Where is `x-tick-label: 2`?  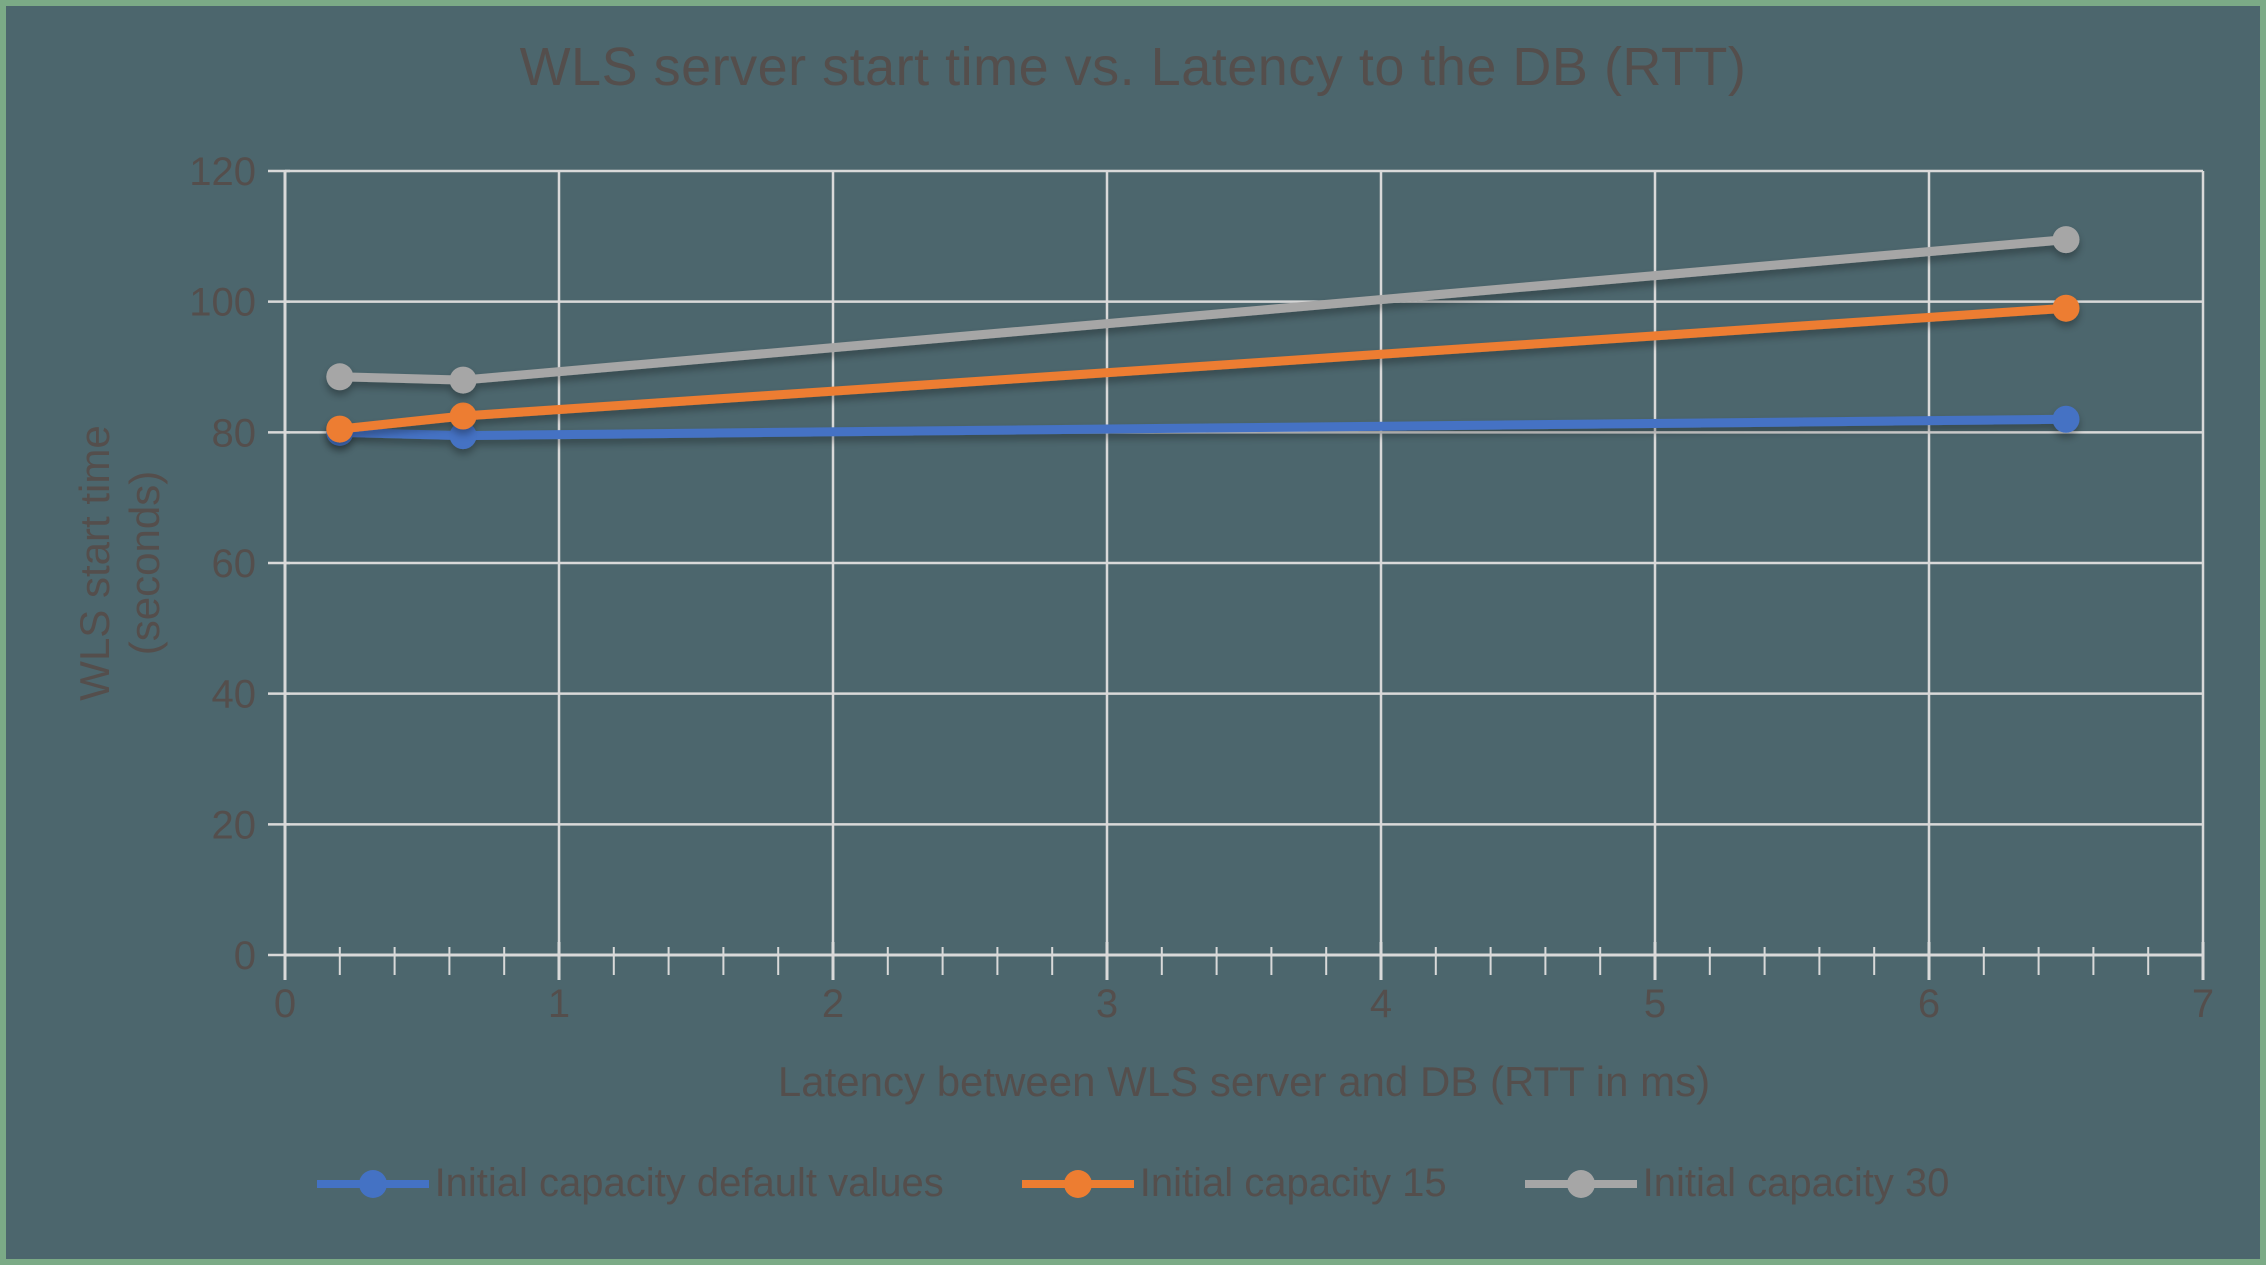 x-tick-label: 2 is located at coordinates (833, 1004).